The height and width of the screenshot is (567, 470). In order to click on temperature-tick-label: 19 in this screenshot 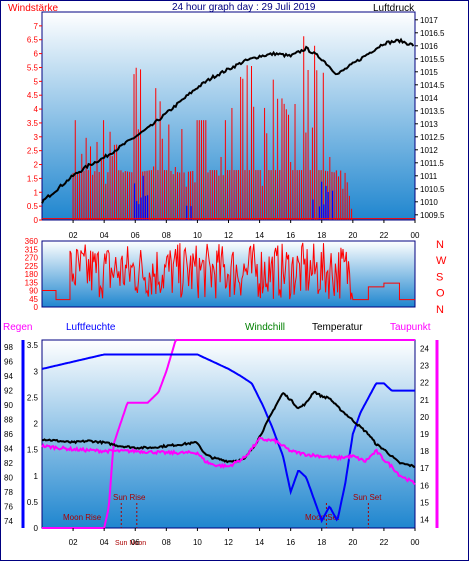, I will do `click(424, 434)`.